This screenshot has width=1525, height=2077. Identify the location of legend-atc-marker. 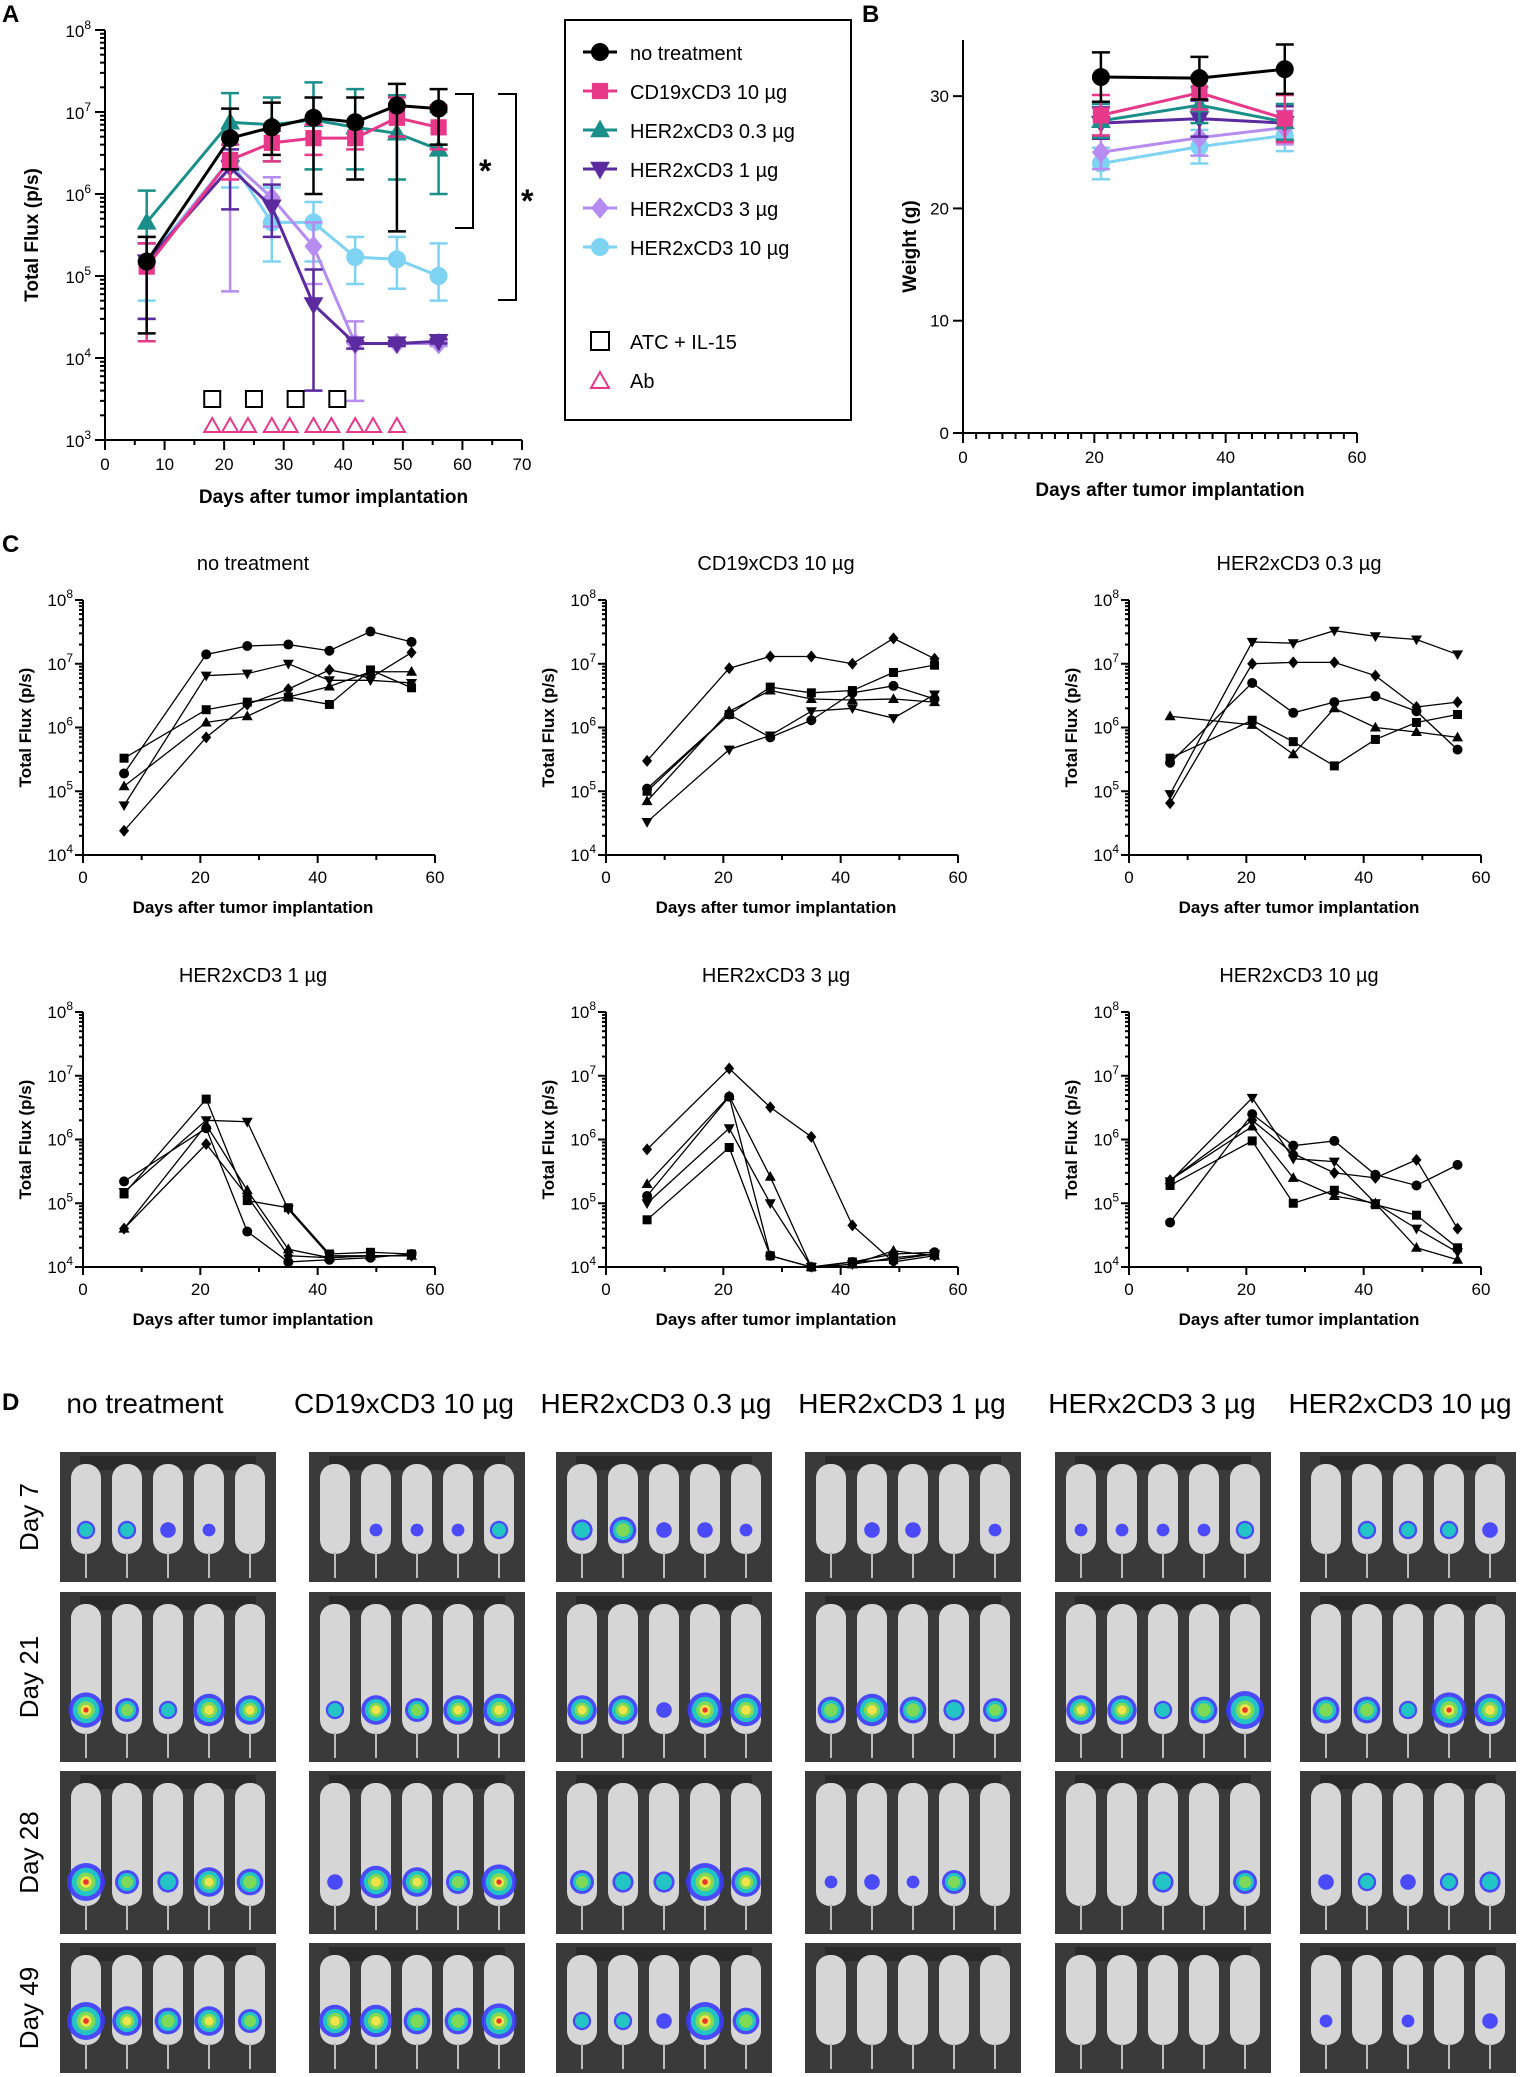
(600, 341).